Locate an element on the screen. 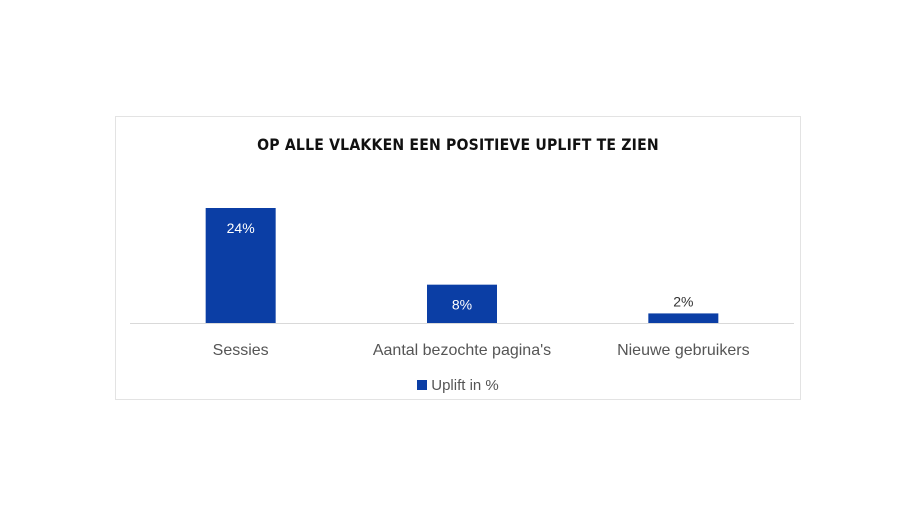 The width and height of the screenshot is (920, 518). data-label: 2% is located at coordinates (683, 301).